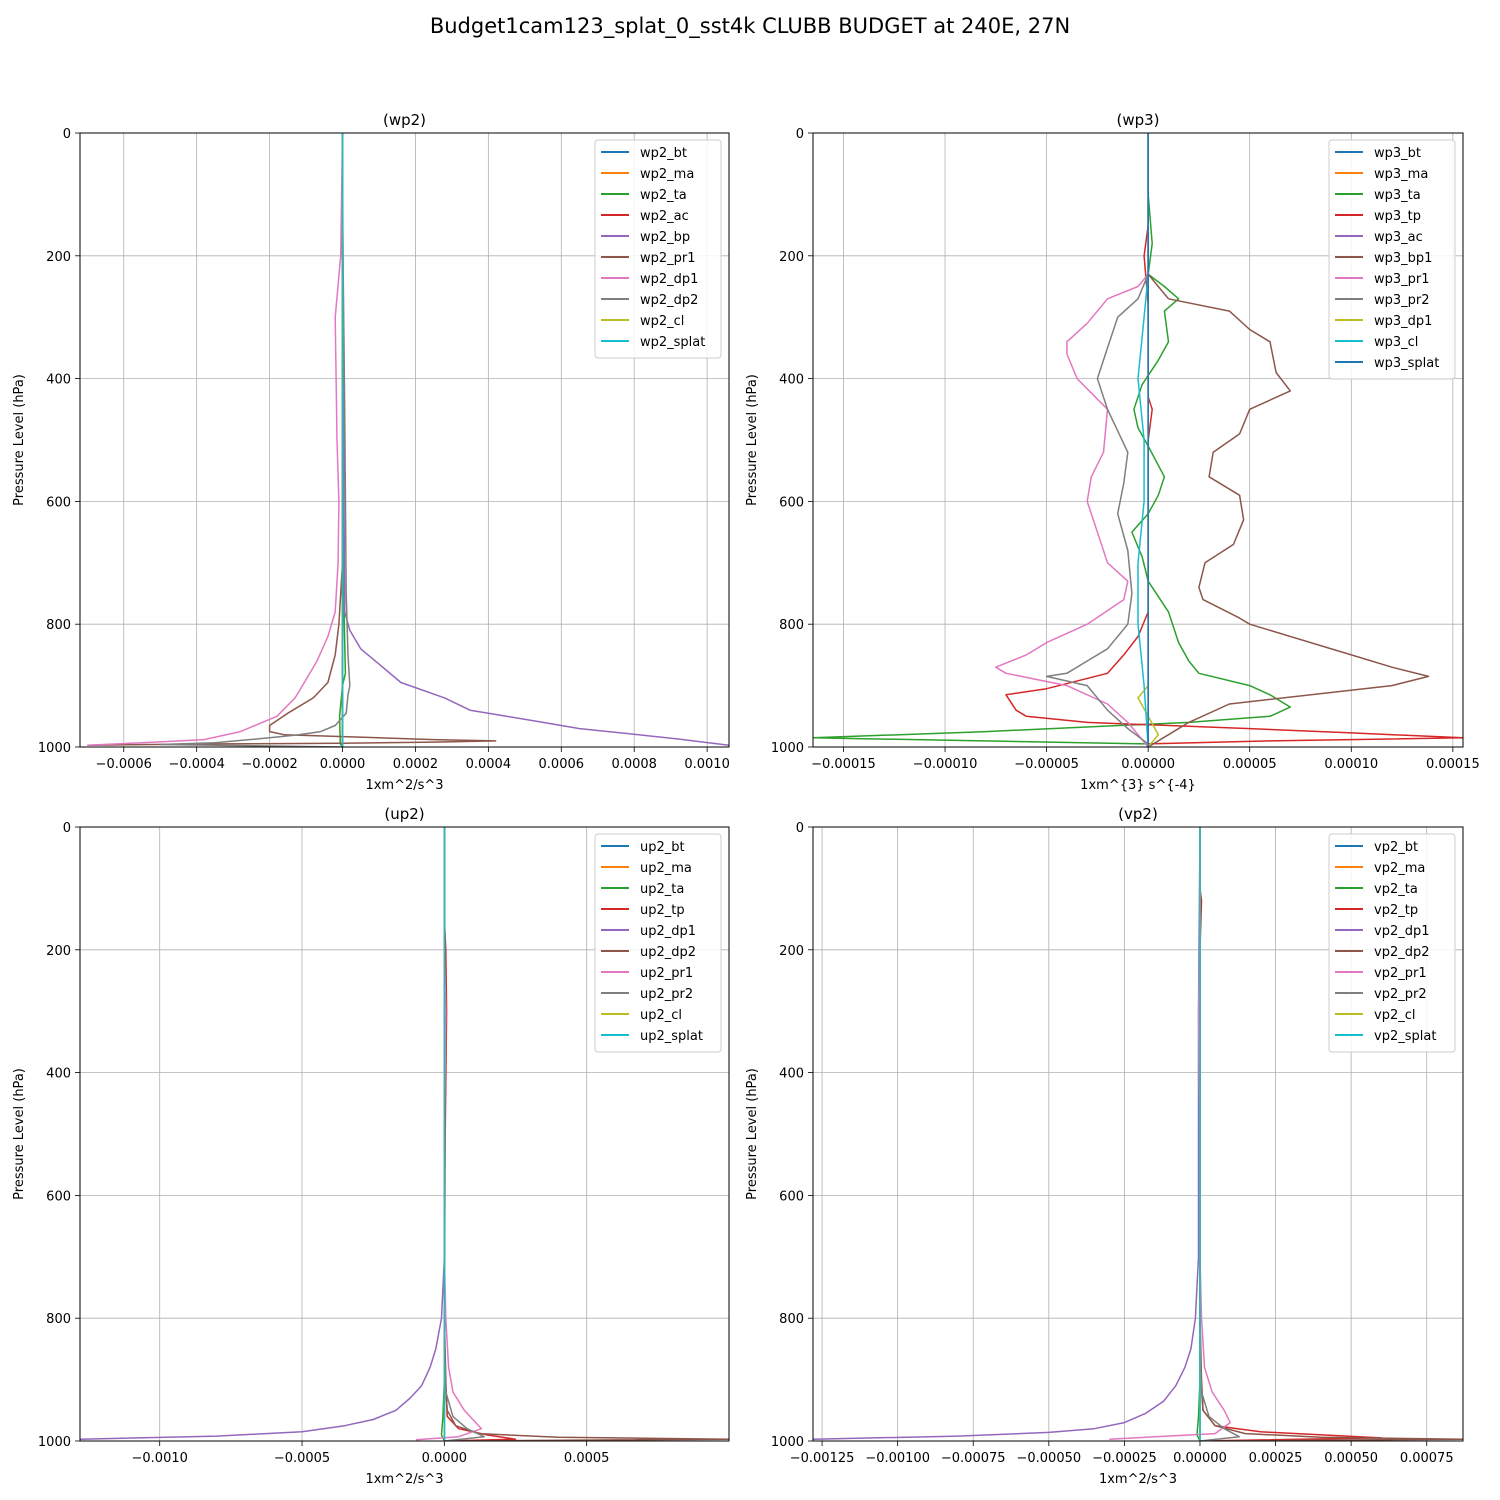 Image resolution: width=1500 pixels, height=1500 pixels. I want to click on legend-label-vp2_cl: vp2_cl, so click(1394, 1015).